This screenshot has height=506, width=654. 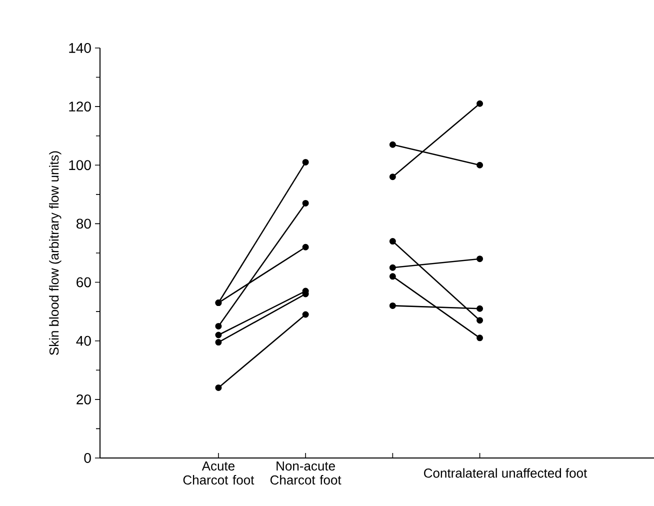 What do you see at coordinates (55, 253) in the screenshot?
I see `y-axis-title: Skin blood flow (arbitrary flow units)` at bounding box center [55, 253].